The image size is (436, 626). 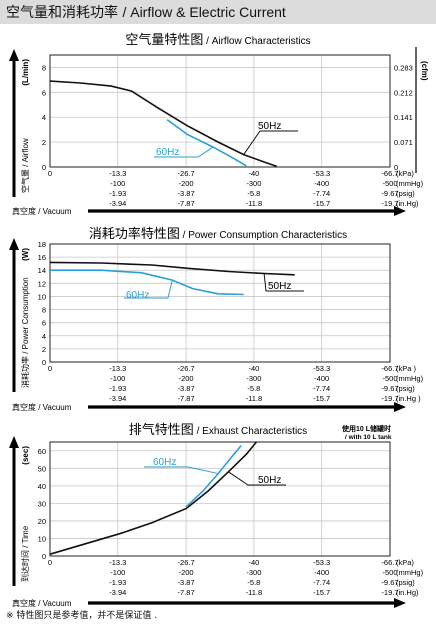 What do you see at coordinates (403, 142) in the screenshot?
I see `y2-tick-label: 0.071` at bounding box center [403, 142].